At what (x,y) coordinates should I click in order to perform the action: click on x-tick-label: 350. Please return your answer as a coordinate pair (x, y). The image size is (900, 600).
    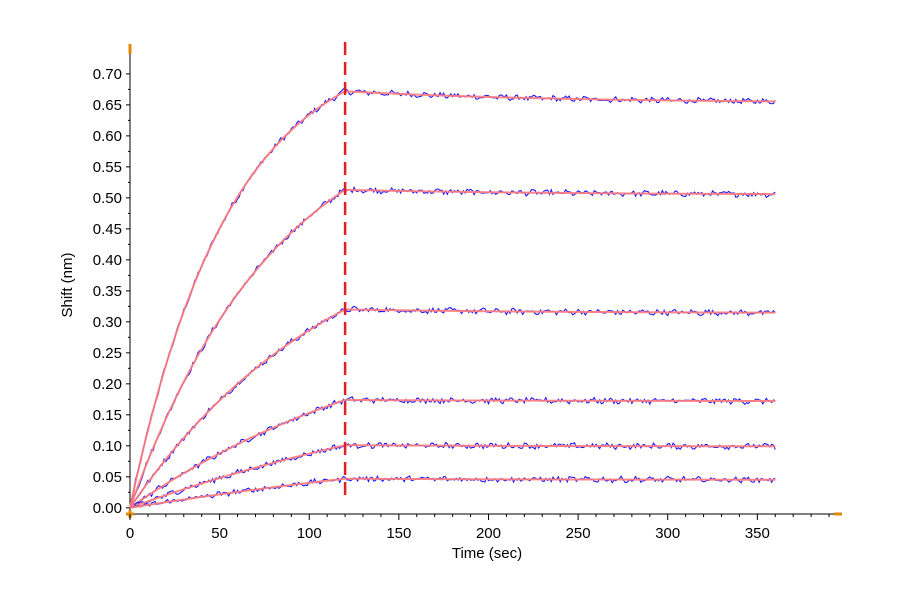
    Looking at the image, I should click on (757, 533).